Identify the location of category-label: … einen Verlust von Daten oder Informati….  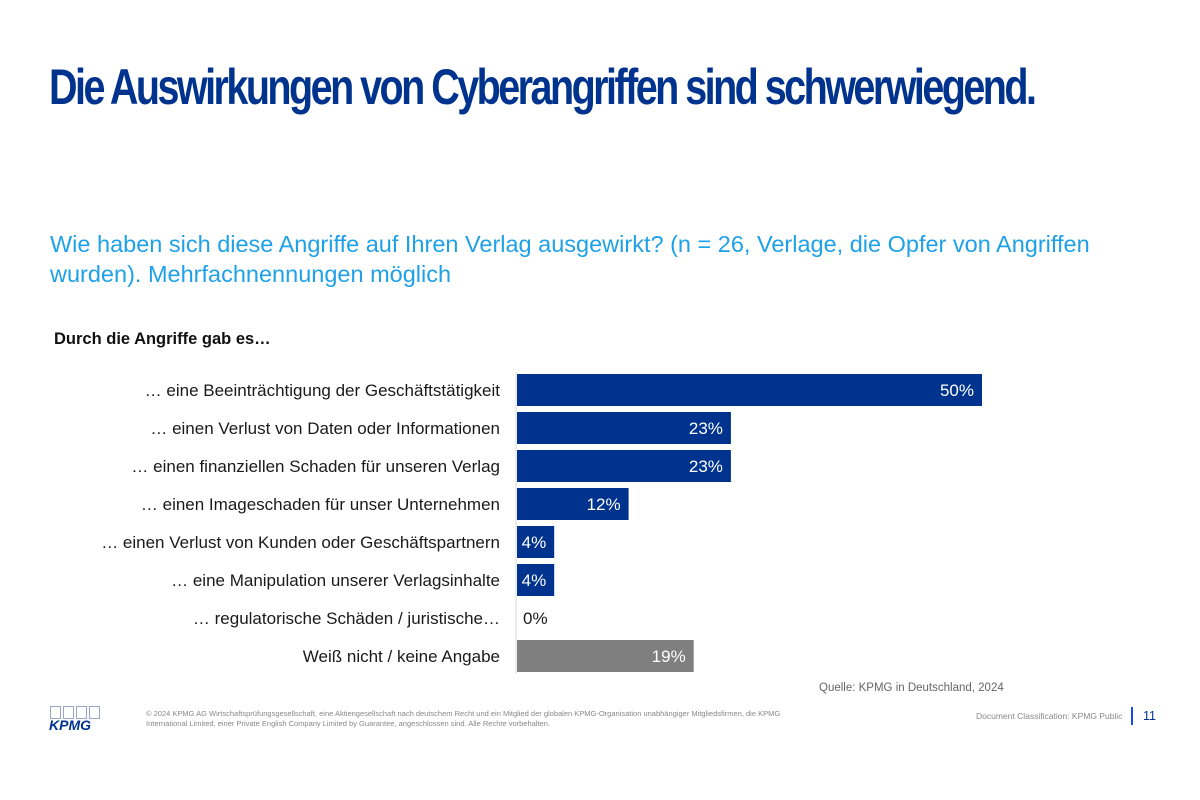
(325, 428).